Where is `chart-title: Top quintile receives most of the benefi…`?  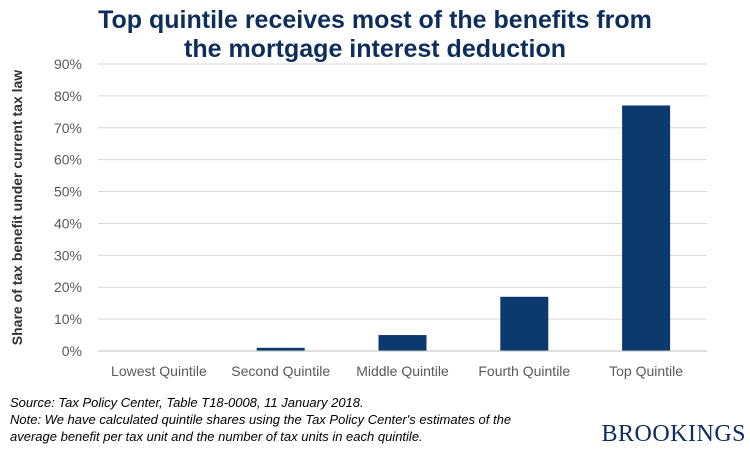
chart-title: Top quintile receives most of the benefi… is located at coordinates (375, 35).